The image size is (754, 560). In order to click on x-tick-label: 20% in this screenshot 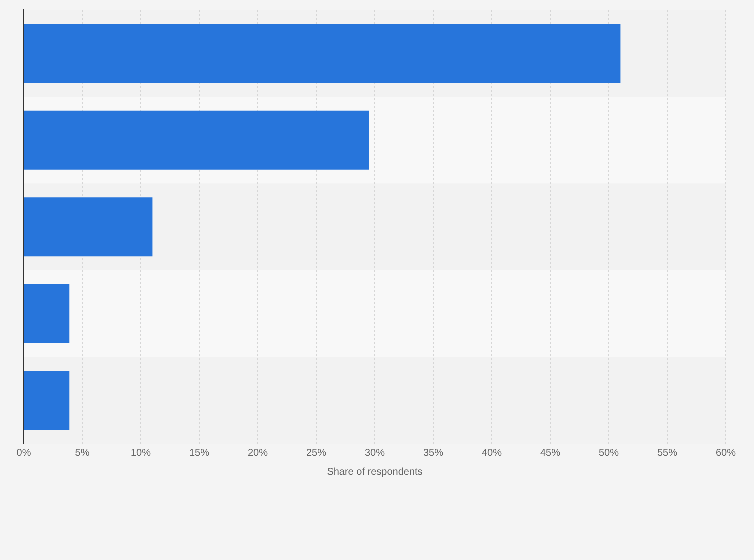, I will do `click(258, 453)`.